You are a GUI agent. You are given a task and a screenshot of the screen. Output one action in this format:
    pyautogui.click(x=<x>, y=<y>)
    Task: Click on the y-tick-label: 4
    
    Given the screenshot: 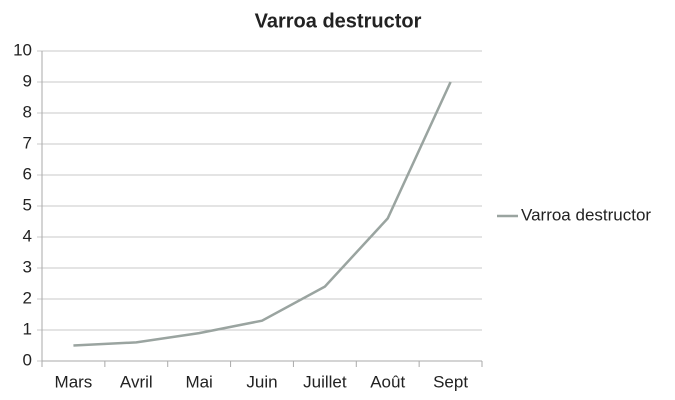 What is the action you would take?
    pyautogui.click(x=27, y=235)
    